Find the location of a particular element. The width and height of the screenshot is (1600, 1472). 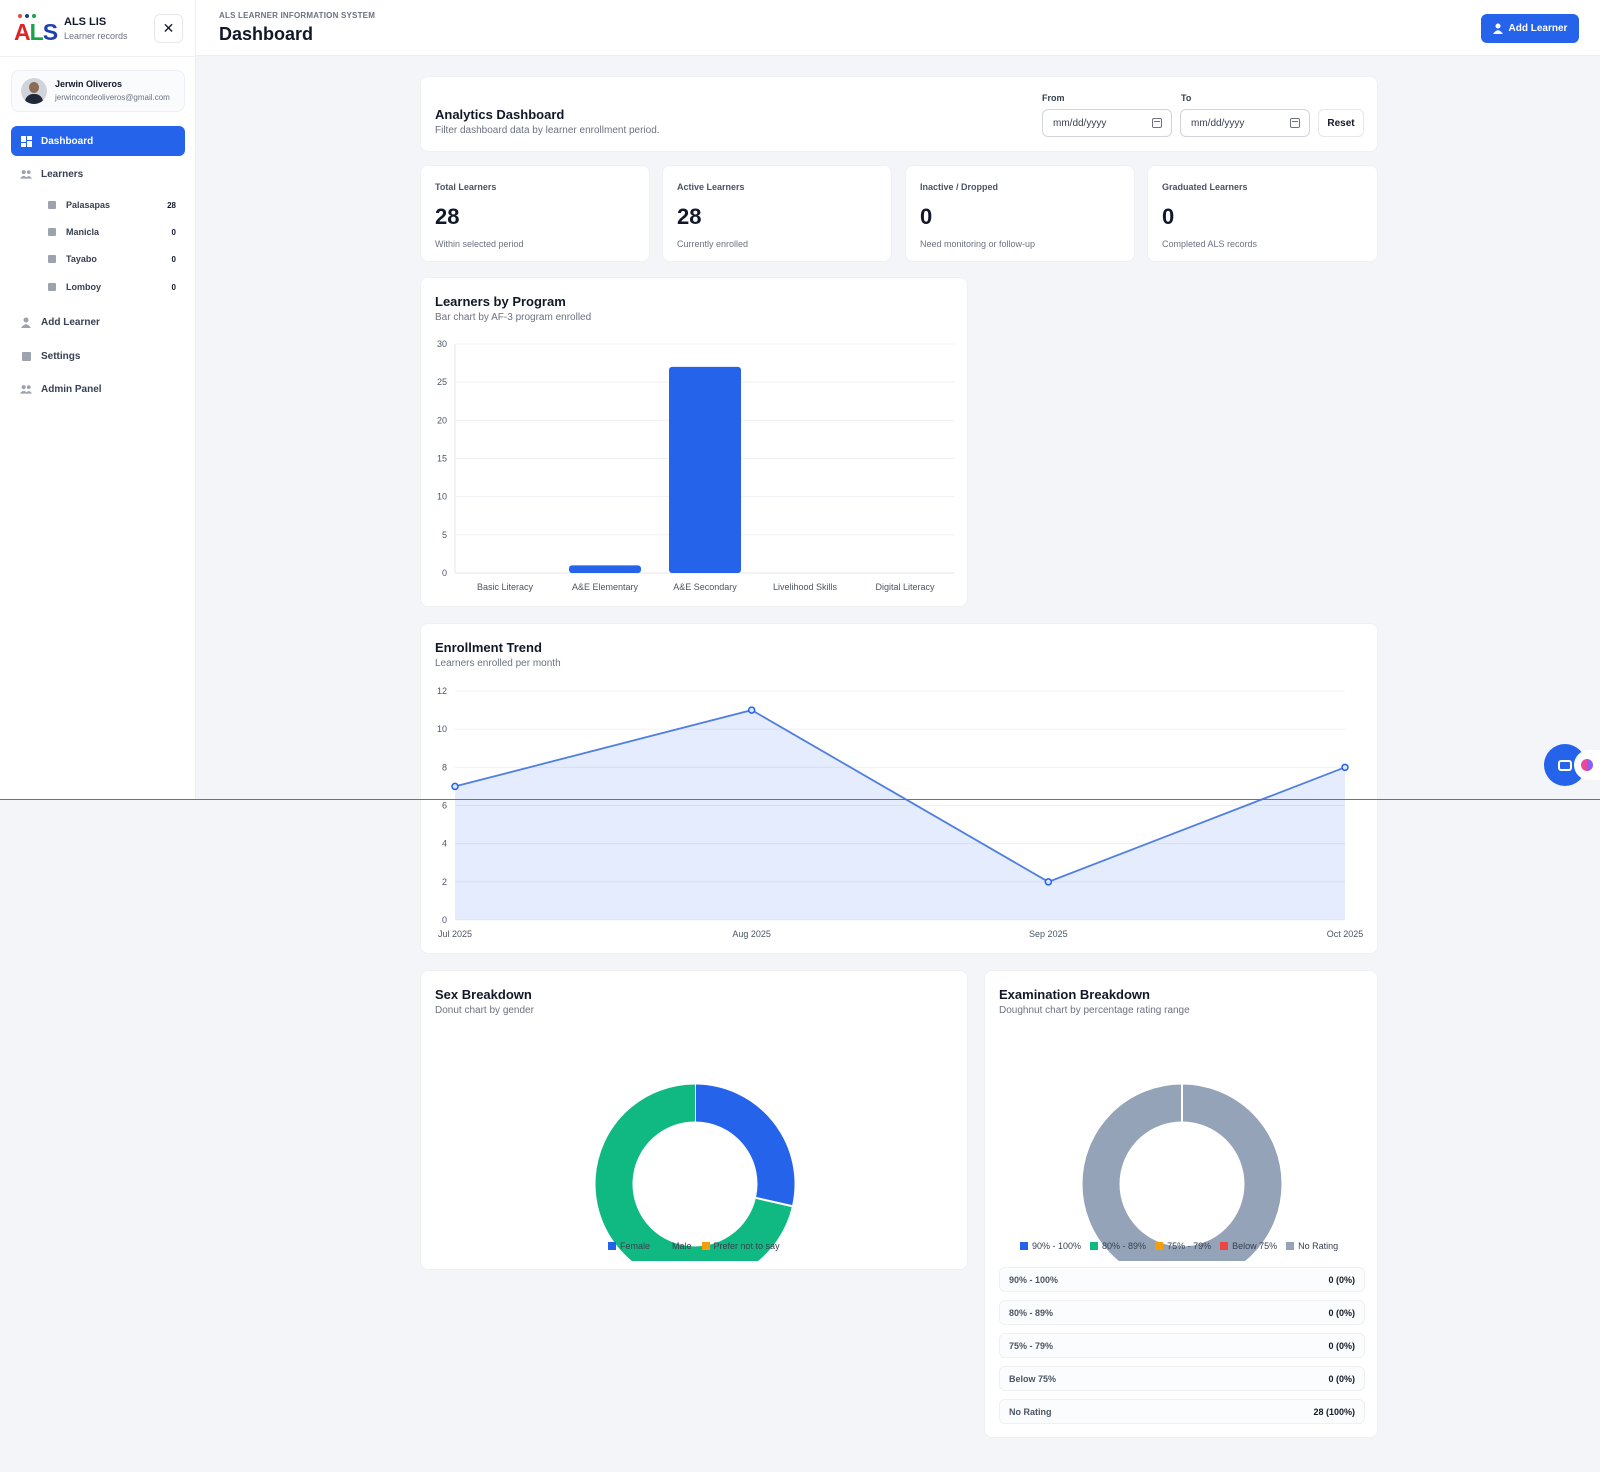

user-name: Jerwin Oliveros is located at coordinates (89, 84).